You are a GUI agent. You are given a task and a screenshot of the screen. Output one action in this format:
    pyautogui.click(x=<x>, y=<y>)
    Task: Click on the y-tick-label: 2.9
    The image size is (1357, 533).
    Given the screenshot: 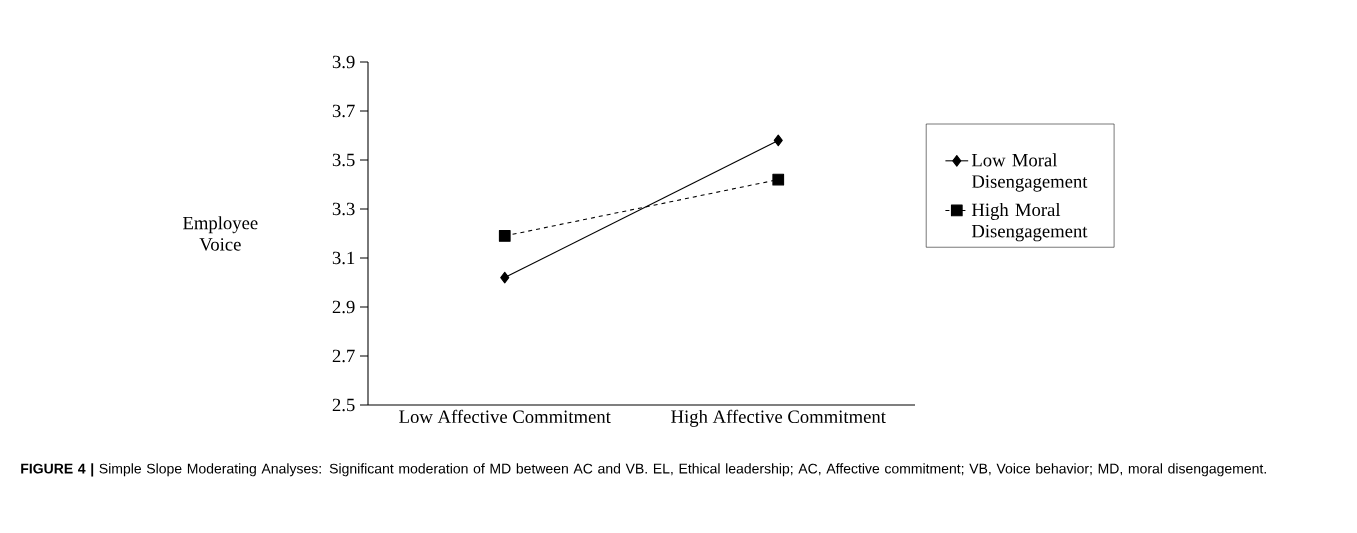 What is the action you would take?
    pyautogui.click(x=343, y=307)
    